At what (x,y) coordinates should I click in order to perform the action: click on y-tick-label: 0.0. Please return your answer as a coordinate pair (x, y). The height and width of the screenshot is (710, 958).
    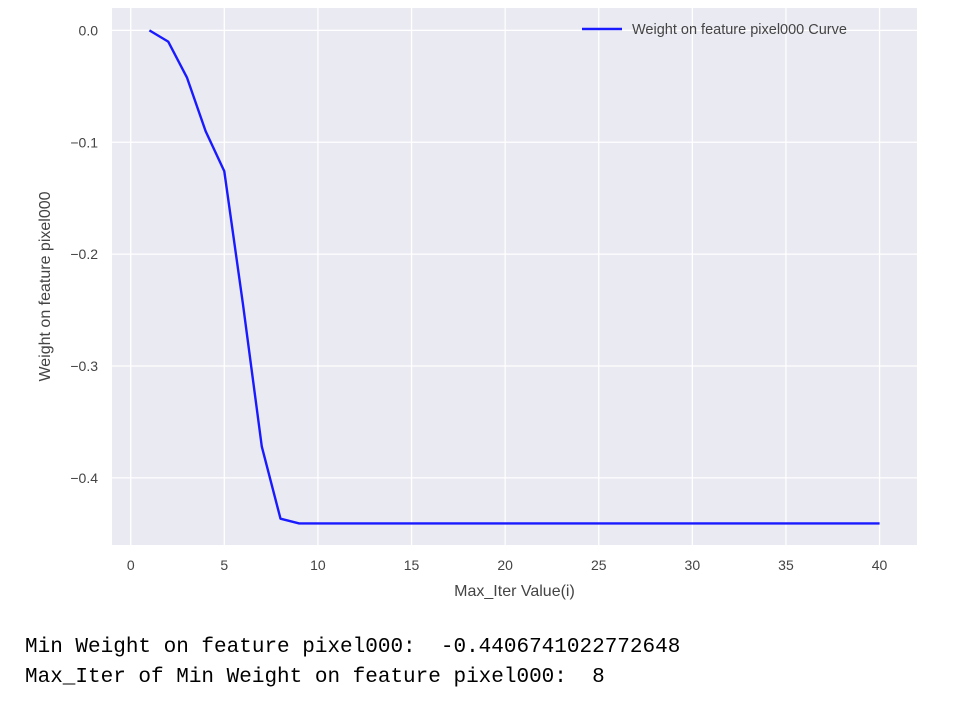
    Looking at the image, I should click on (89, 30).